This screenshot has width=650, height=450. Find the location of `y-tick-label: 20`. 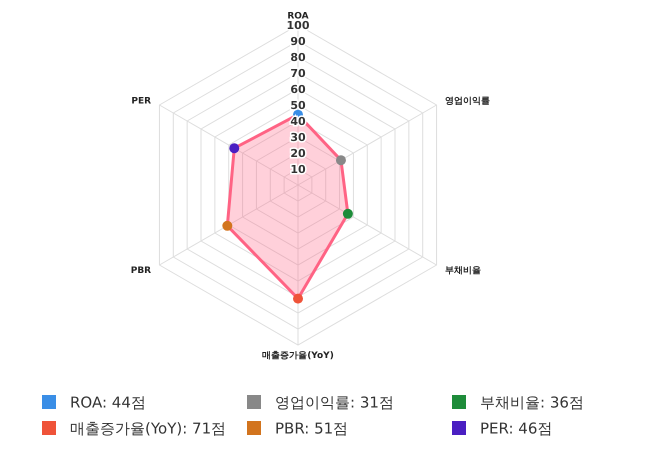

y-tick-label: 20 is located at coordinates (298, 153).